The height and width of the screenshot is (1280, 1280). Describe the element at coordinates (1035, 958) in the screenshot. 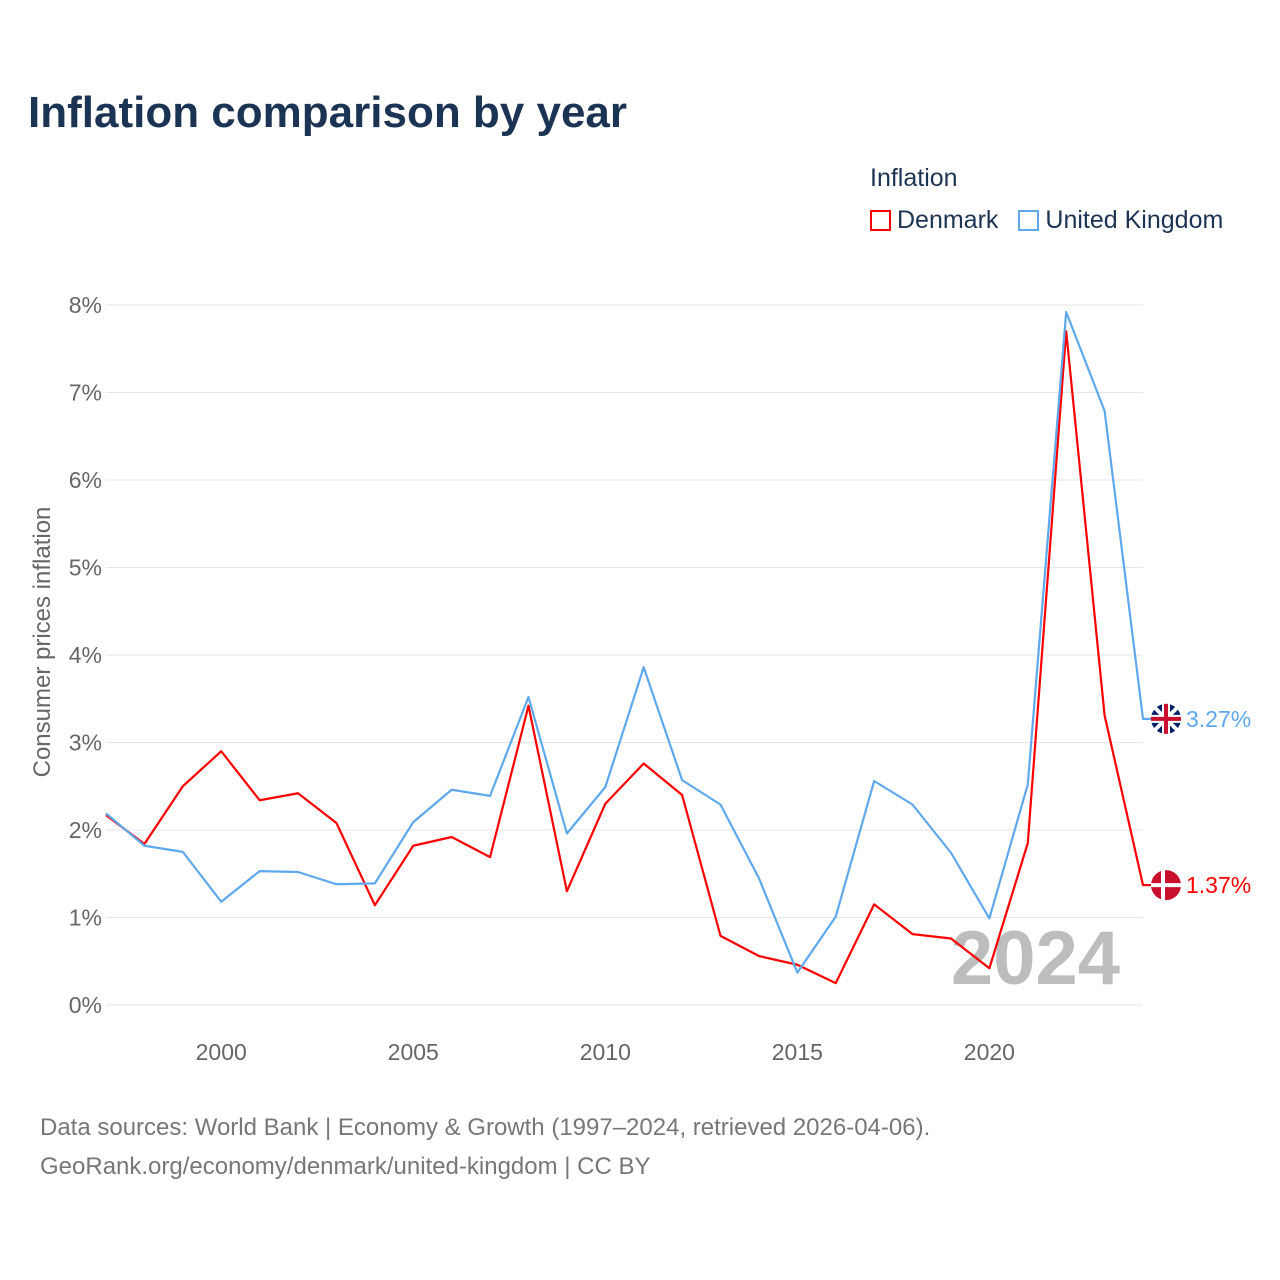

I see `year-watermark: 2024` at that location.